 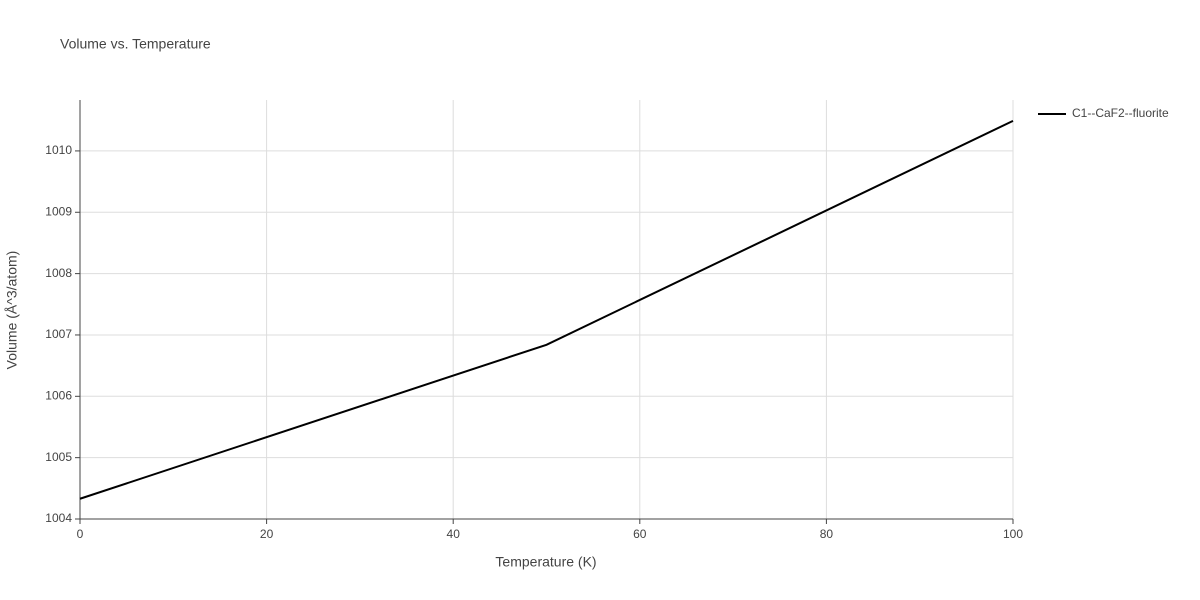 I want to click on x-tick-label: 100, so click(x=1013, y=534).